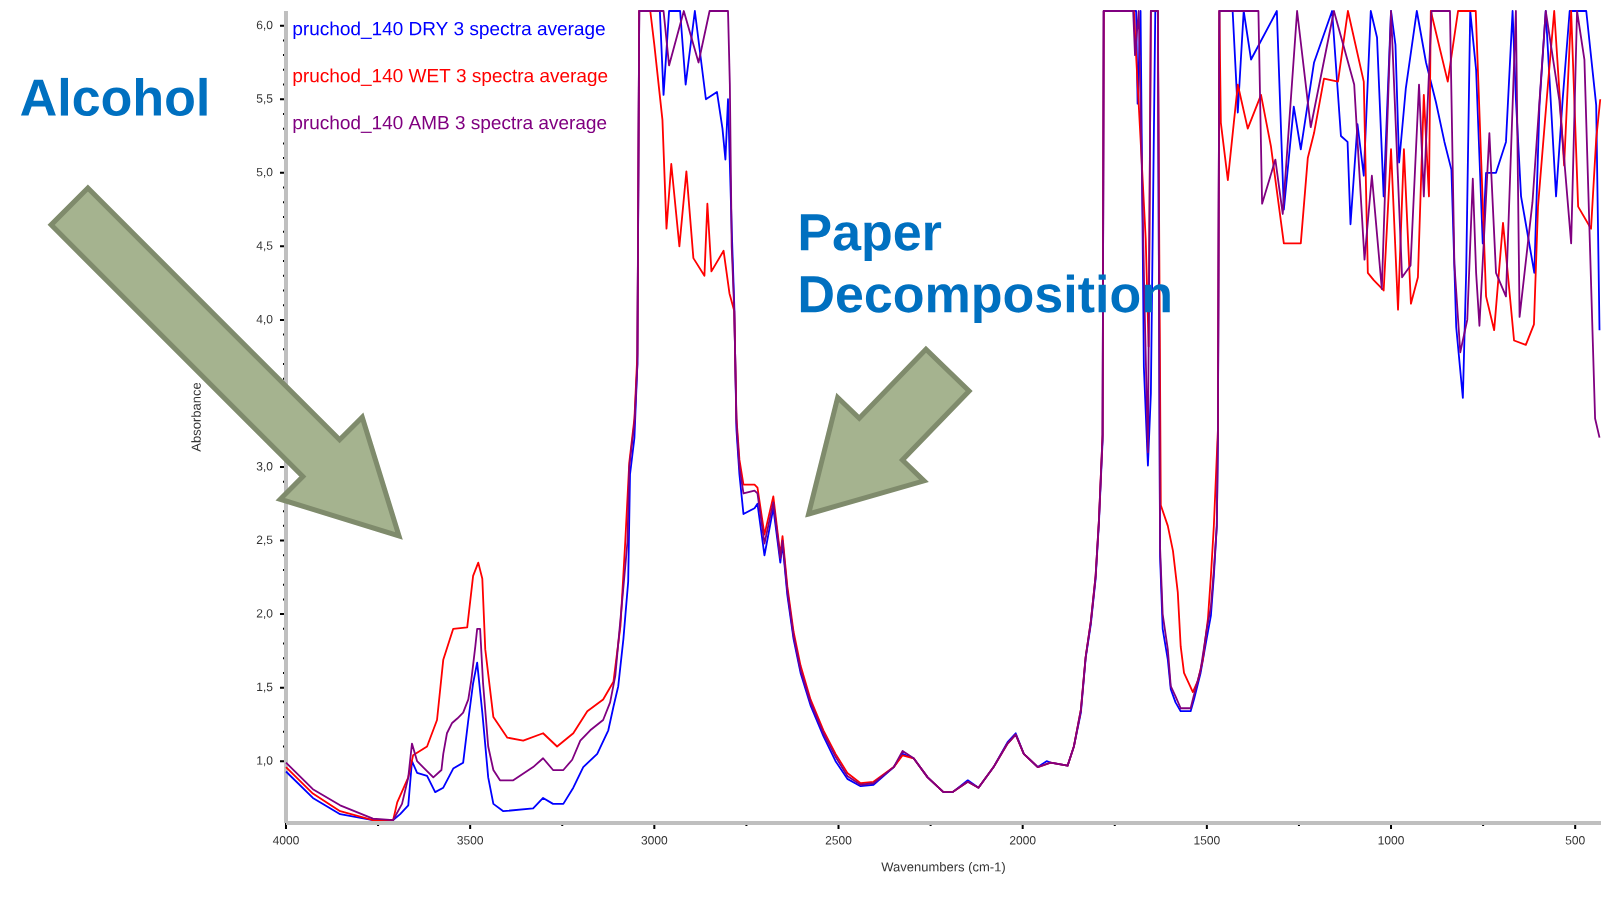 This screenshot has width=1603, height=910. What do you see at coordinates (264, 540) in the screenshot?
I see `y-tick-label: 2,5` at bounding box center [264, 540].